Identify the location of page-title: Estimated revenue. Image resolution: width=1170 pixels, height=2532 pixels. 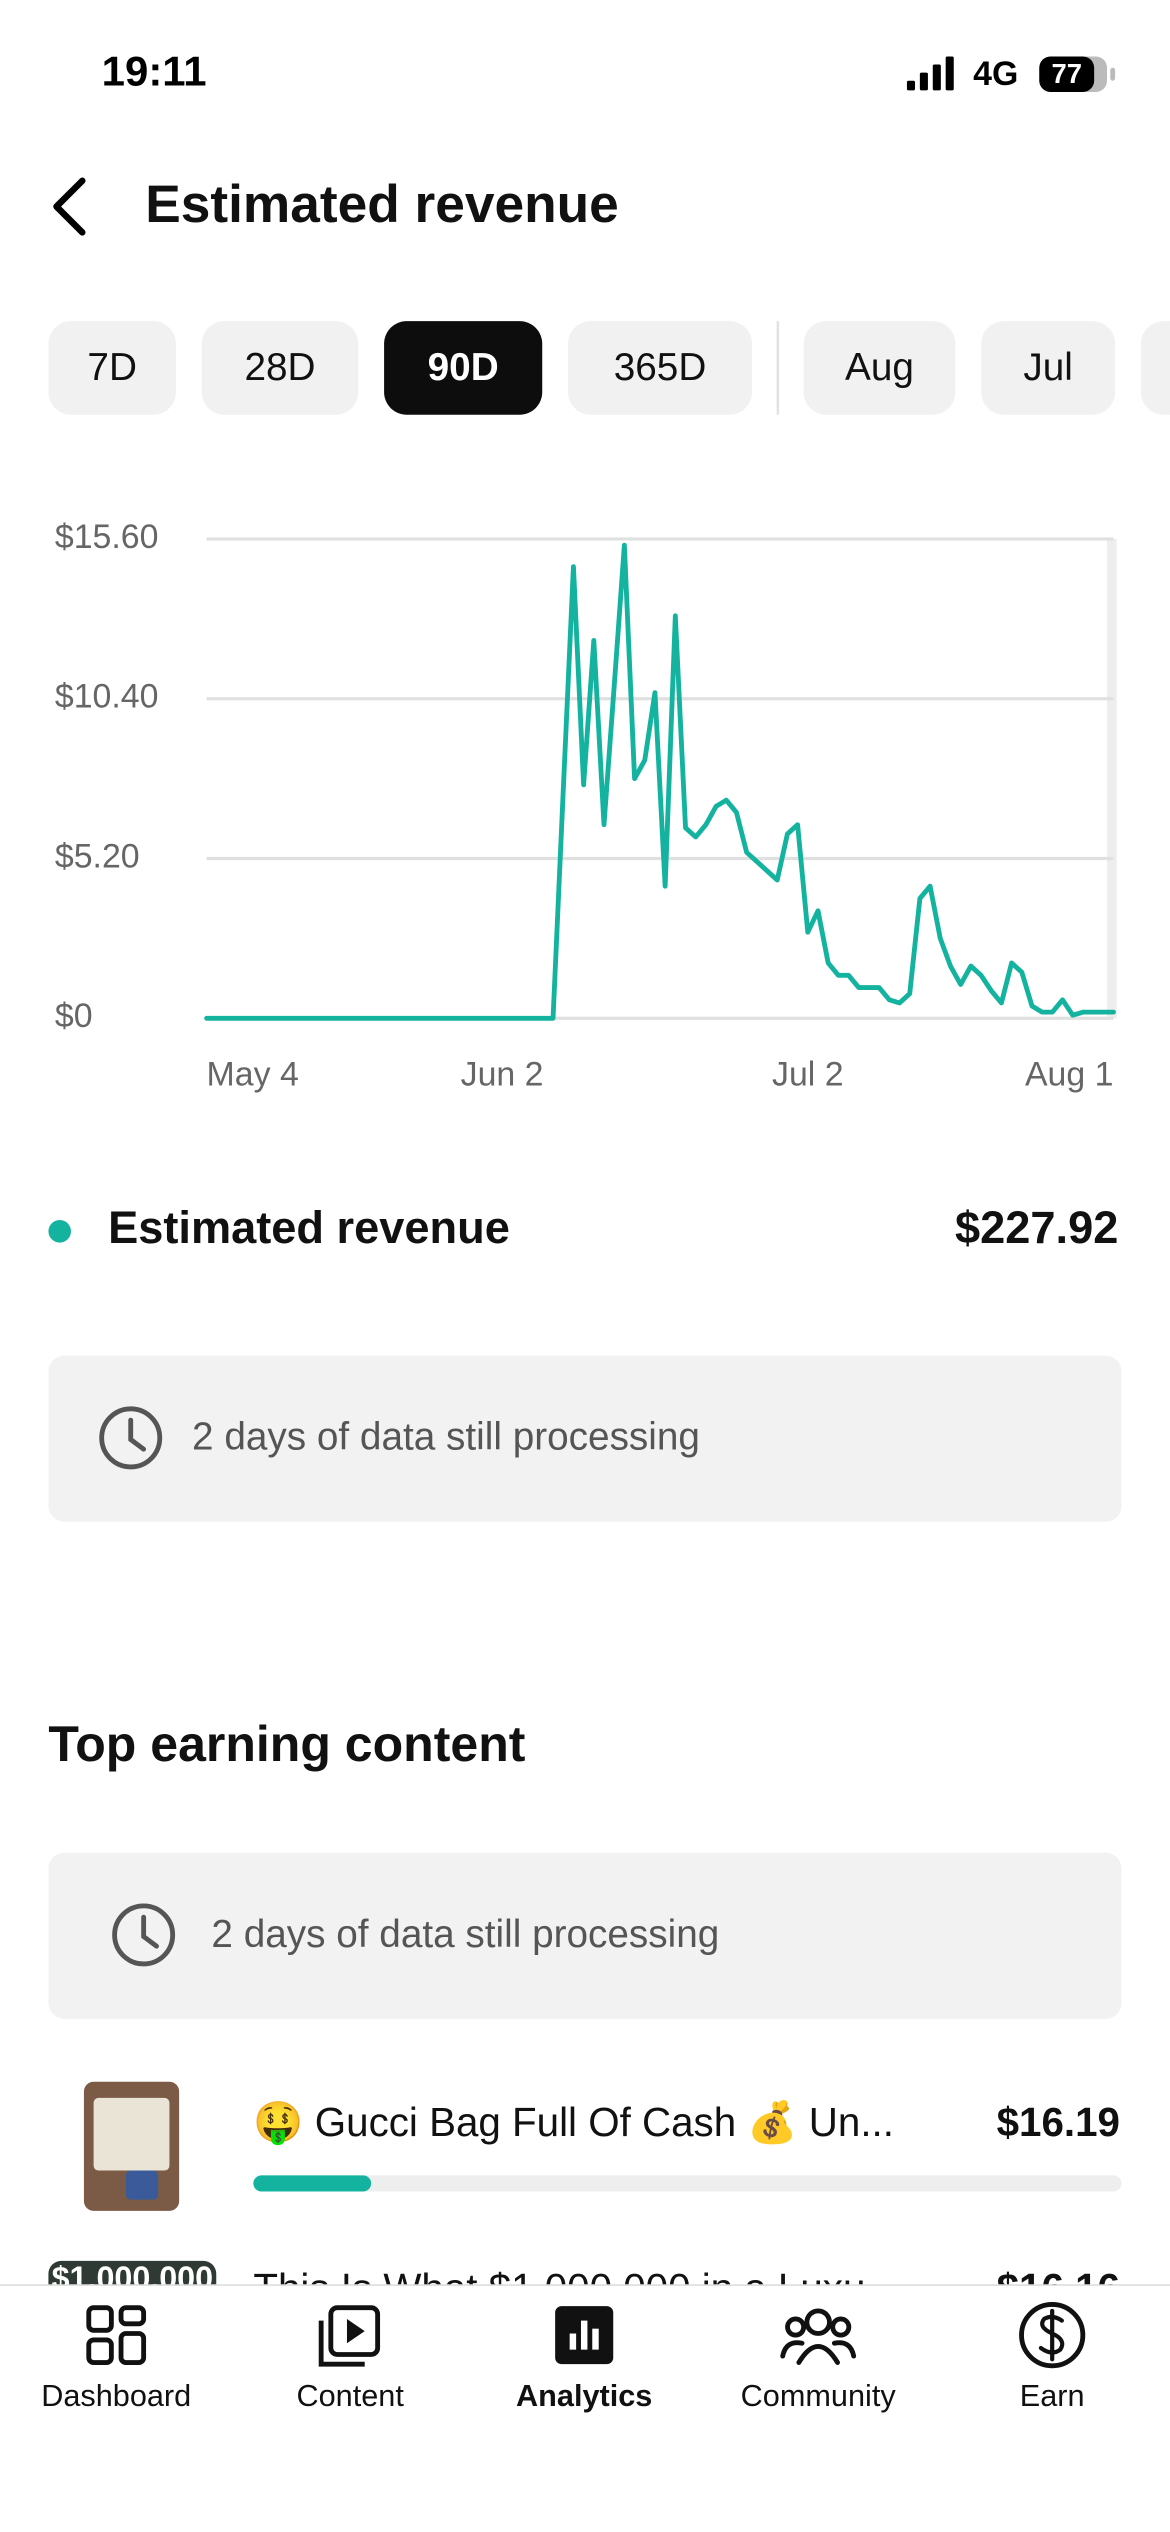
(382, 204).